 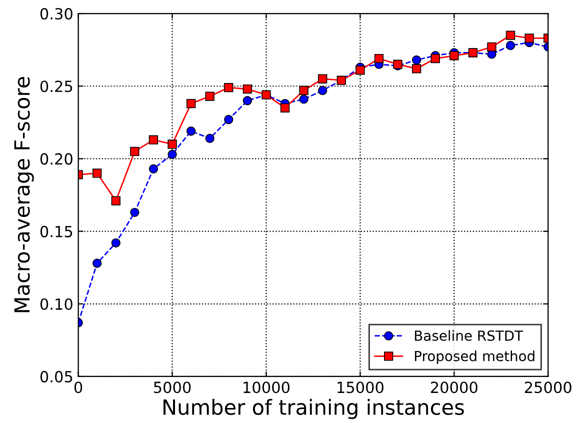 I want to click on legend-label: Proposed method, so click(x=474, y=357).